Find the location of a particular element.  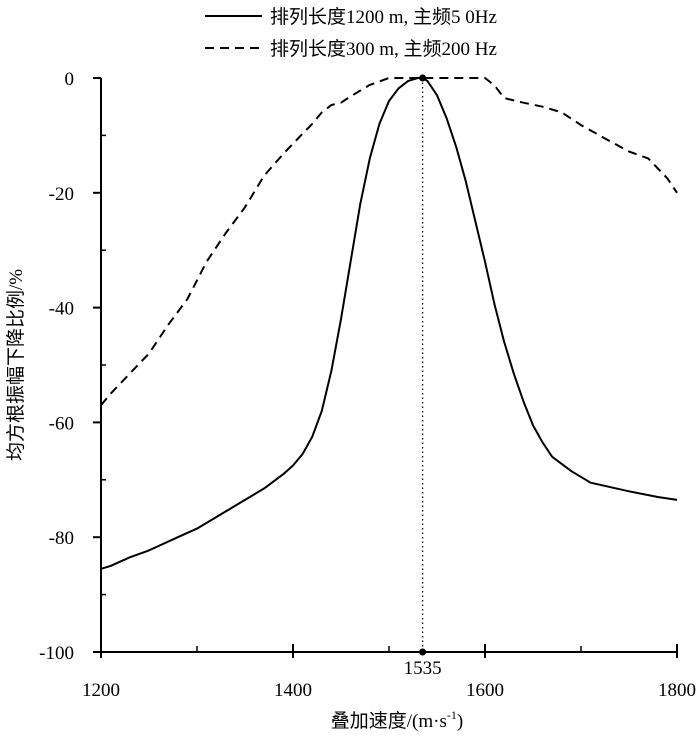

y-tick-label: -100 is located at coordinates (56, 653).